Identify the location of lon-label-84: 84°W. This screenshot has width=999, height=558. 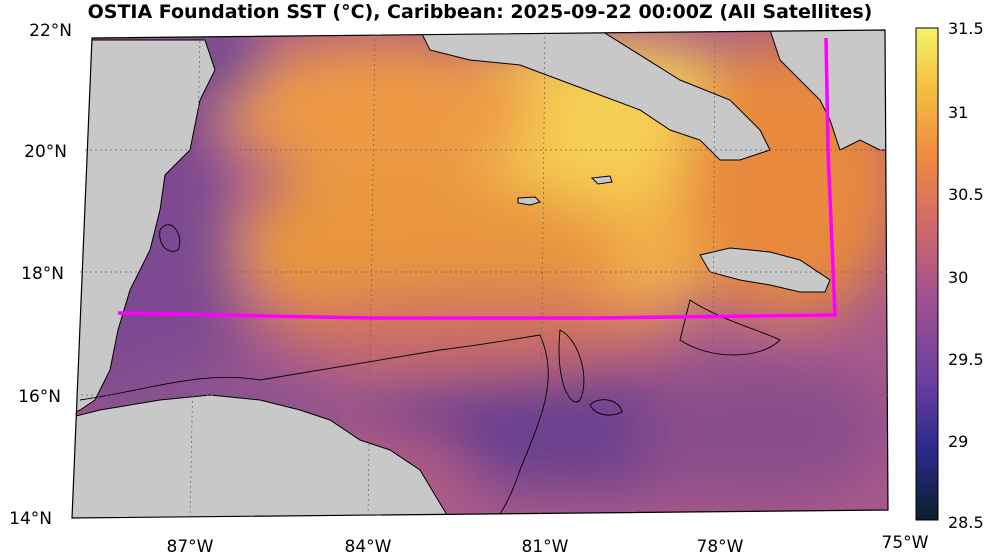
(368, 547).